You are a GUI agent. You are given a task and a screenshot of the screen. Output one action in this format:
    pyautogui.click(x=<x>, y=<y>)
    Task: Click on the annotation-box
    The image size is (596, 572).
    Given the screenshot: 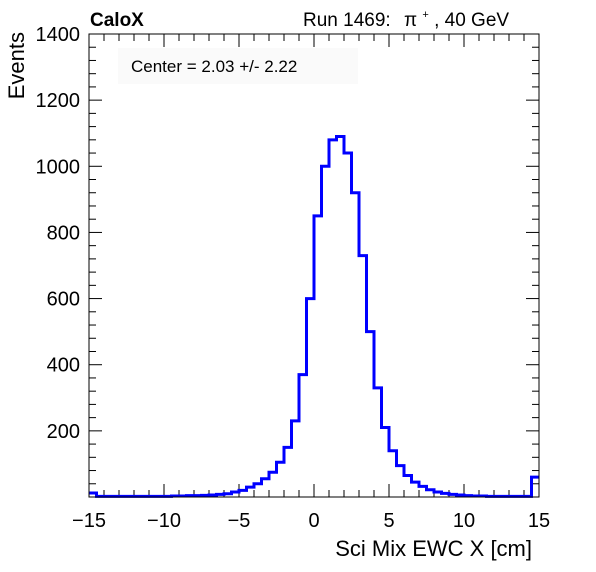 What is the action you would take?
    pyautogui.click(x=238, y=66)
    